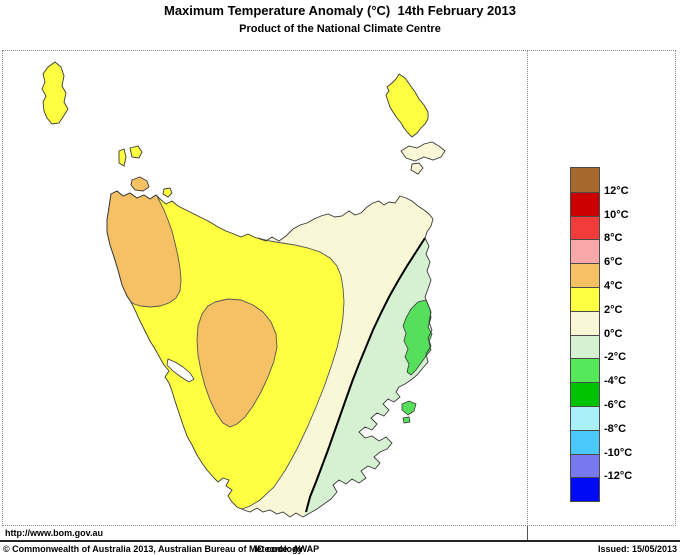  What do you see at coordinates (423, 151) in the screenshot?
I see `cape-barren-island` at bounding box center [423, 151].